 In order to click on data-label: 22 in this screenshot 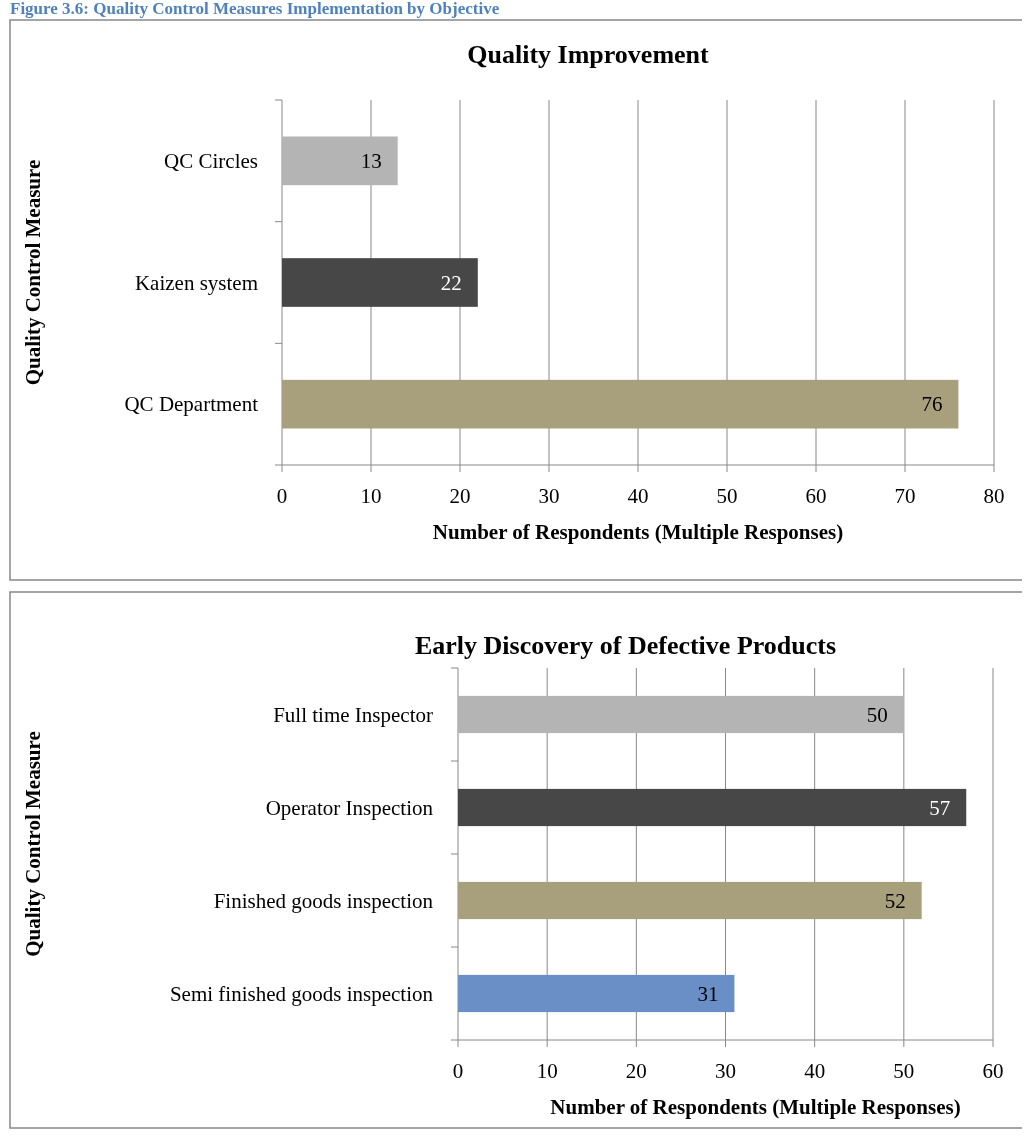, I will do `click(451, 282)`.